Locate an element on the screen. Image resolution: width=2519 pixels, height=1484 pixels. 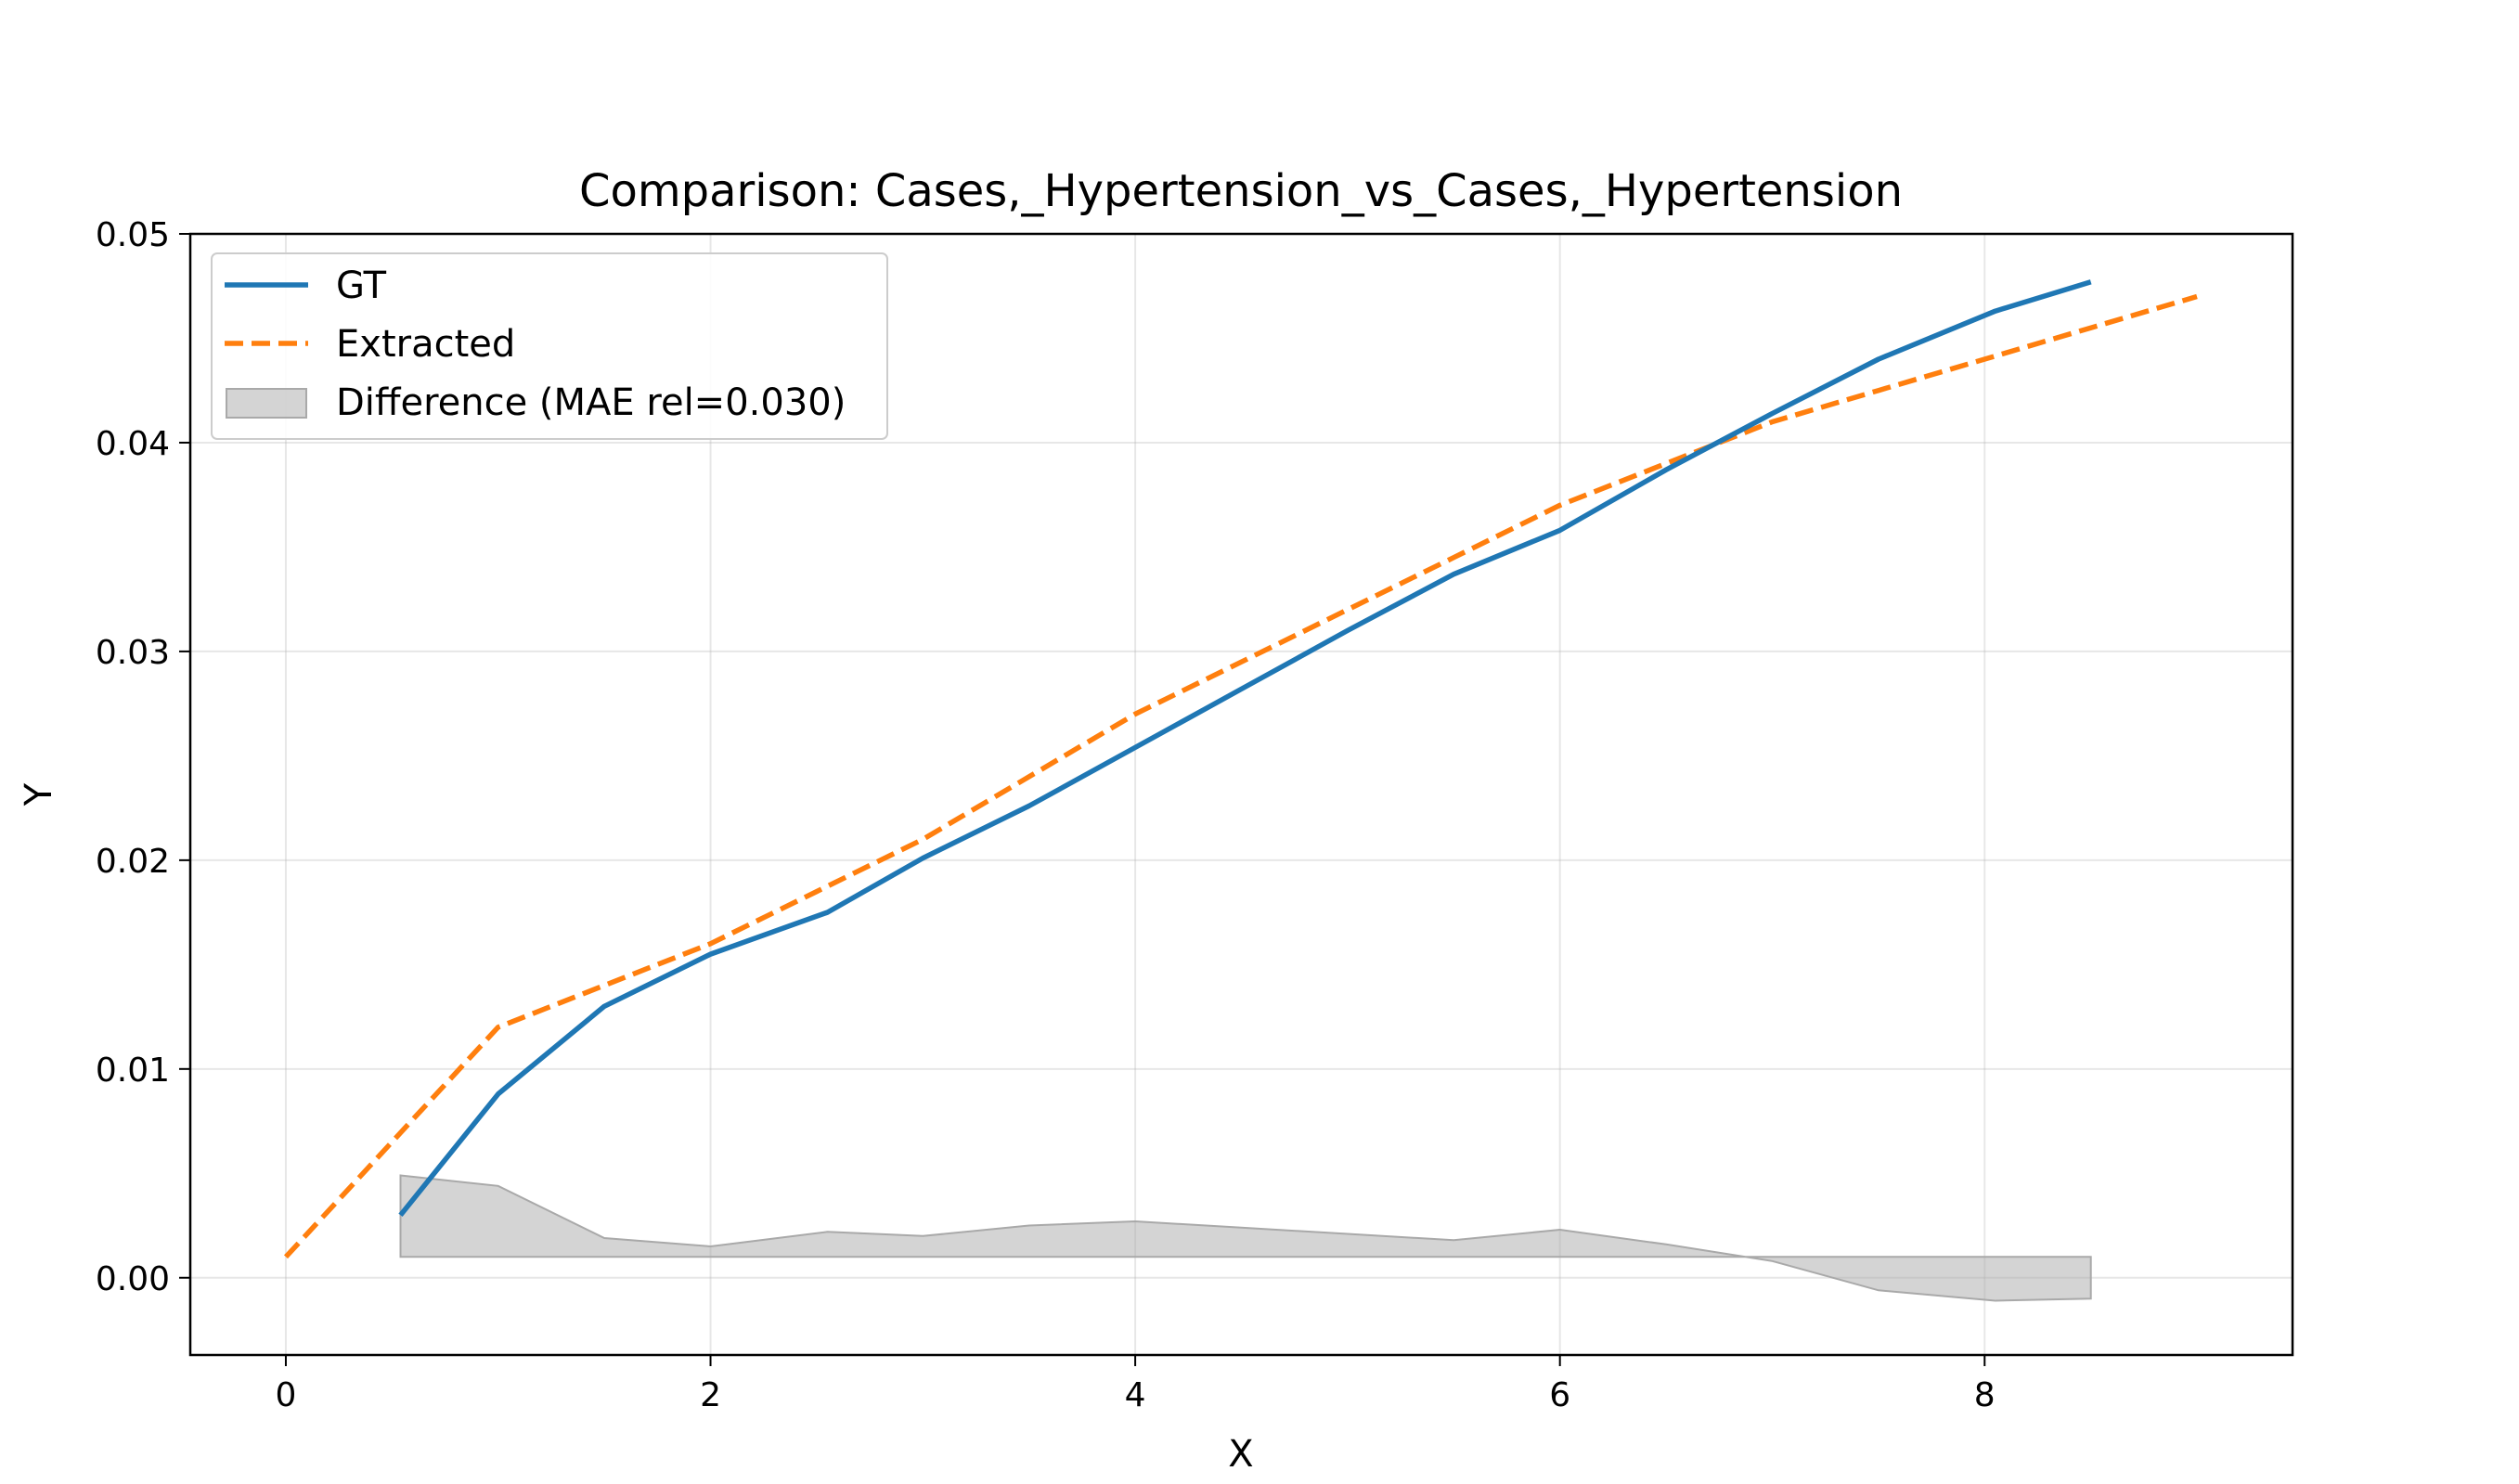
legend: GT Extracted Difference (MAE rel=0.030) is located at coordinates (549, 346).